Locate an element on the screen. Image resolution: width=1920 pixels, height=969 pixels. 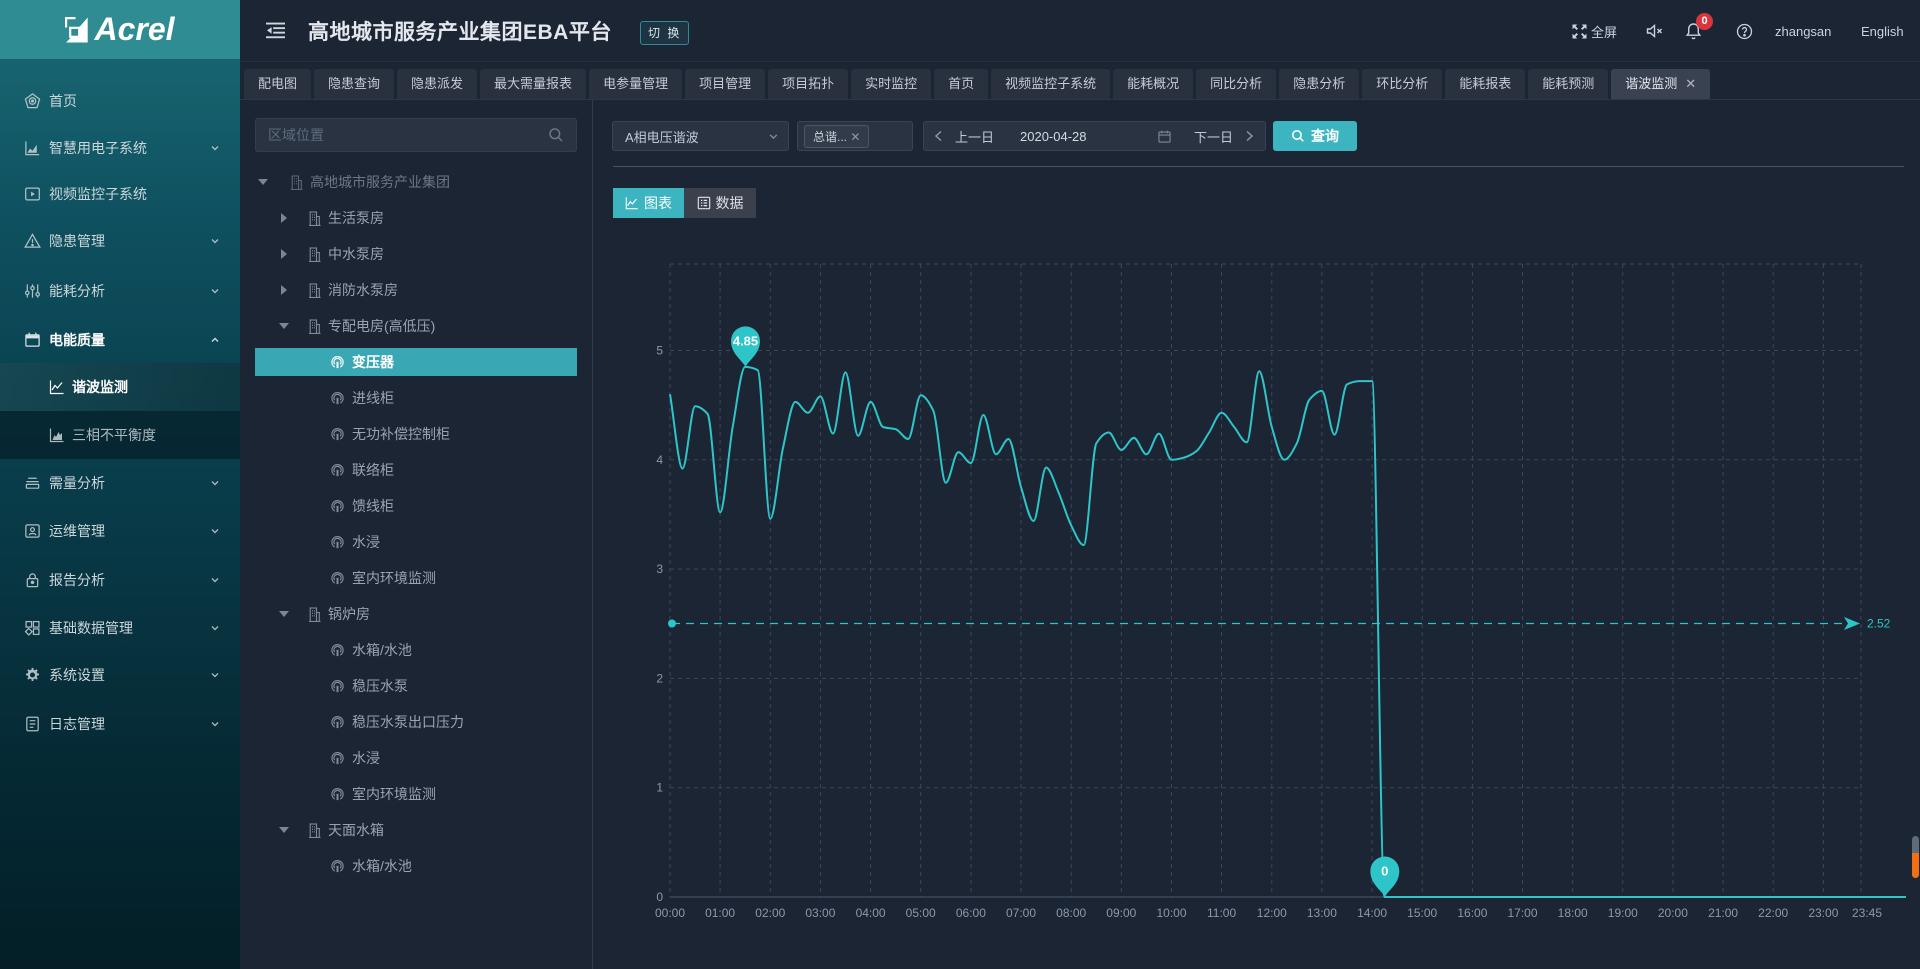
svg-text: 14:00 is located at coordinates (1372, 913).